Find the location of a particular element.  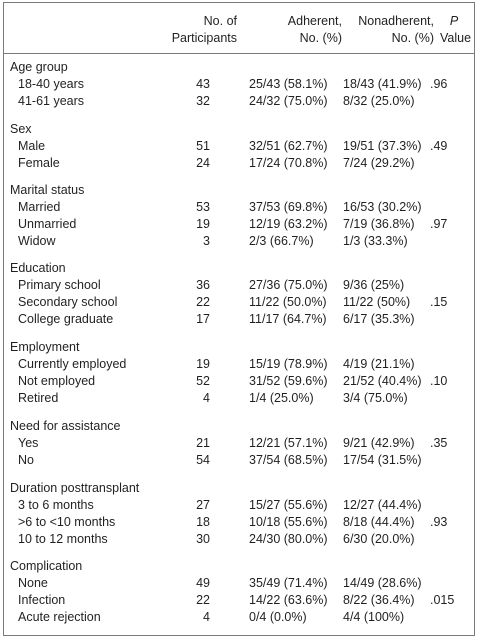

group-header-row: Employment is located at coordinates (239, 347).